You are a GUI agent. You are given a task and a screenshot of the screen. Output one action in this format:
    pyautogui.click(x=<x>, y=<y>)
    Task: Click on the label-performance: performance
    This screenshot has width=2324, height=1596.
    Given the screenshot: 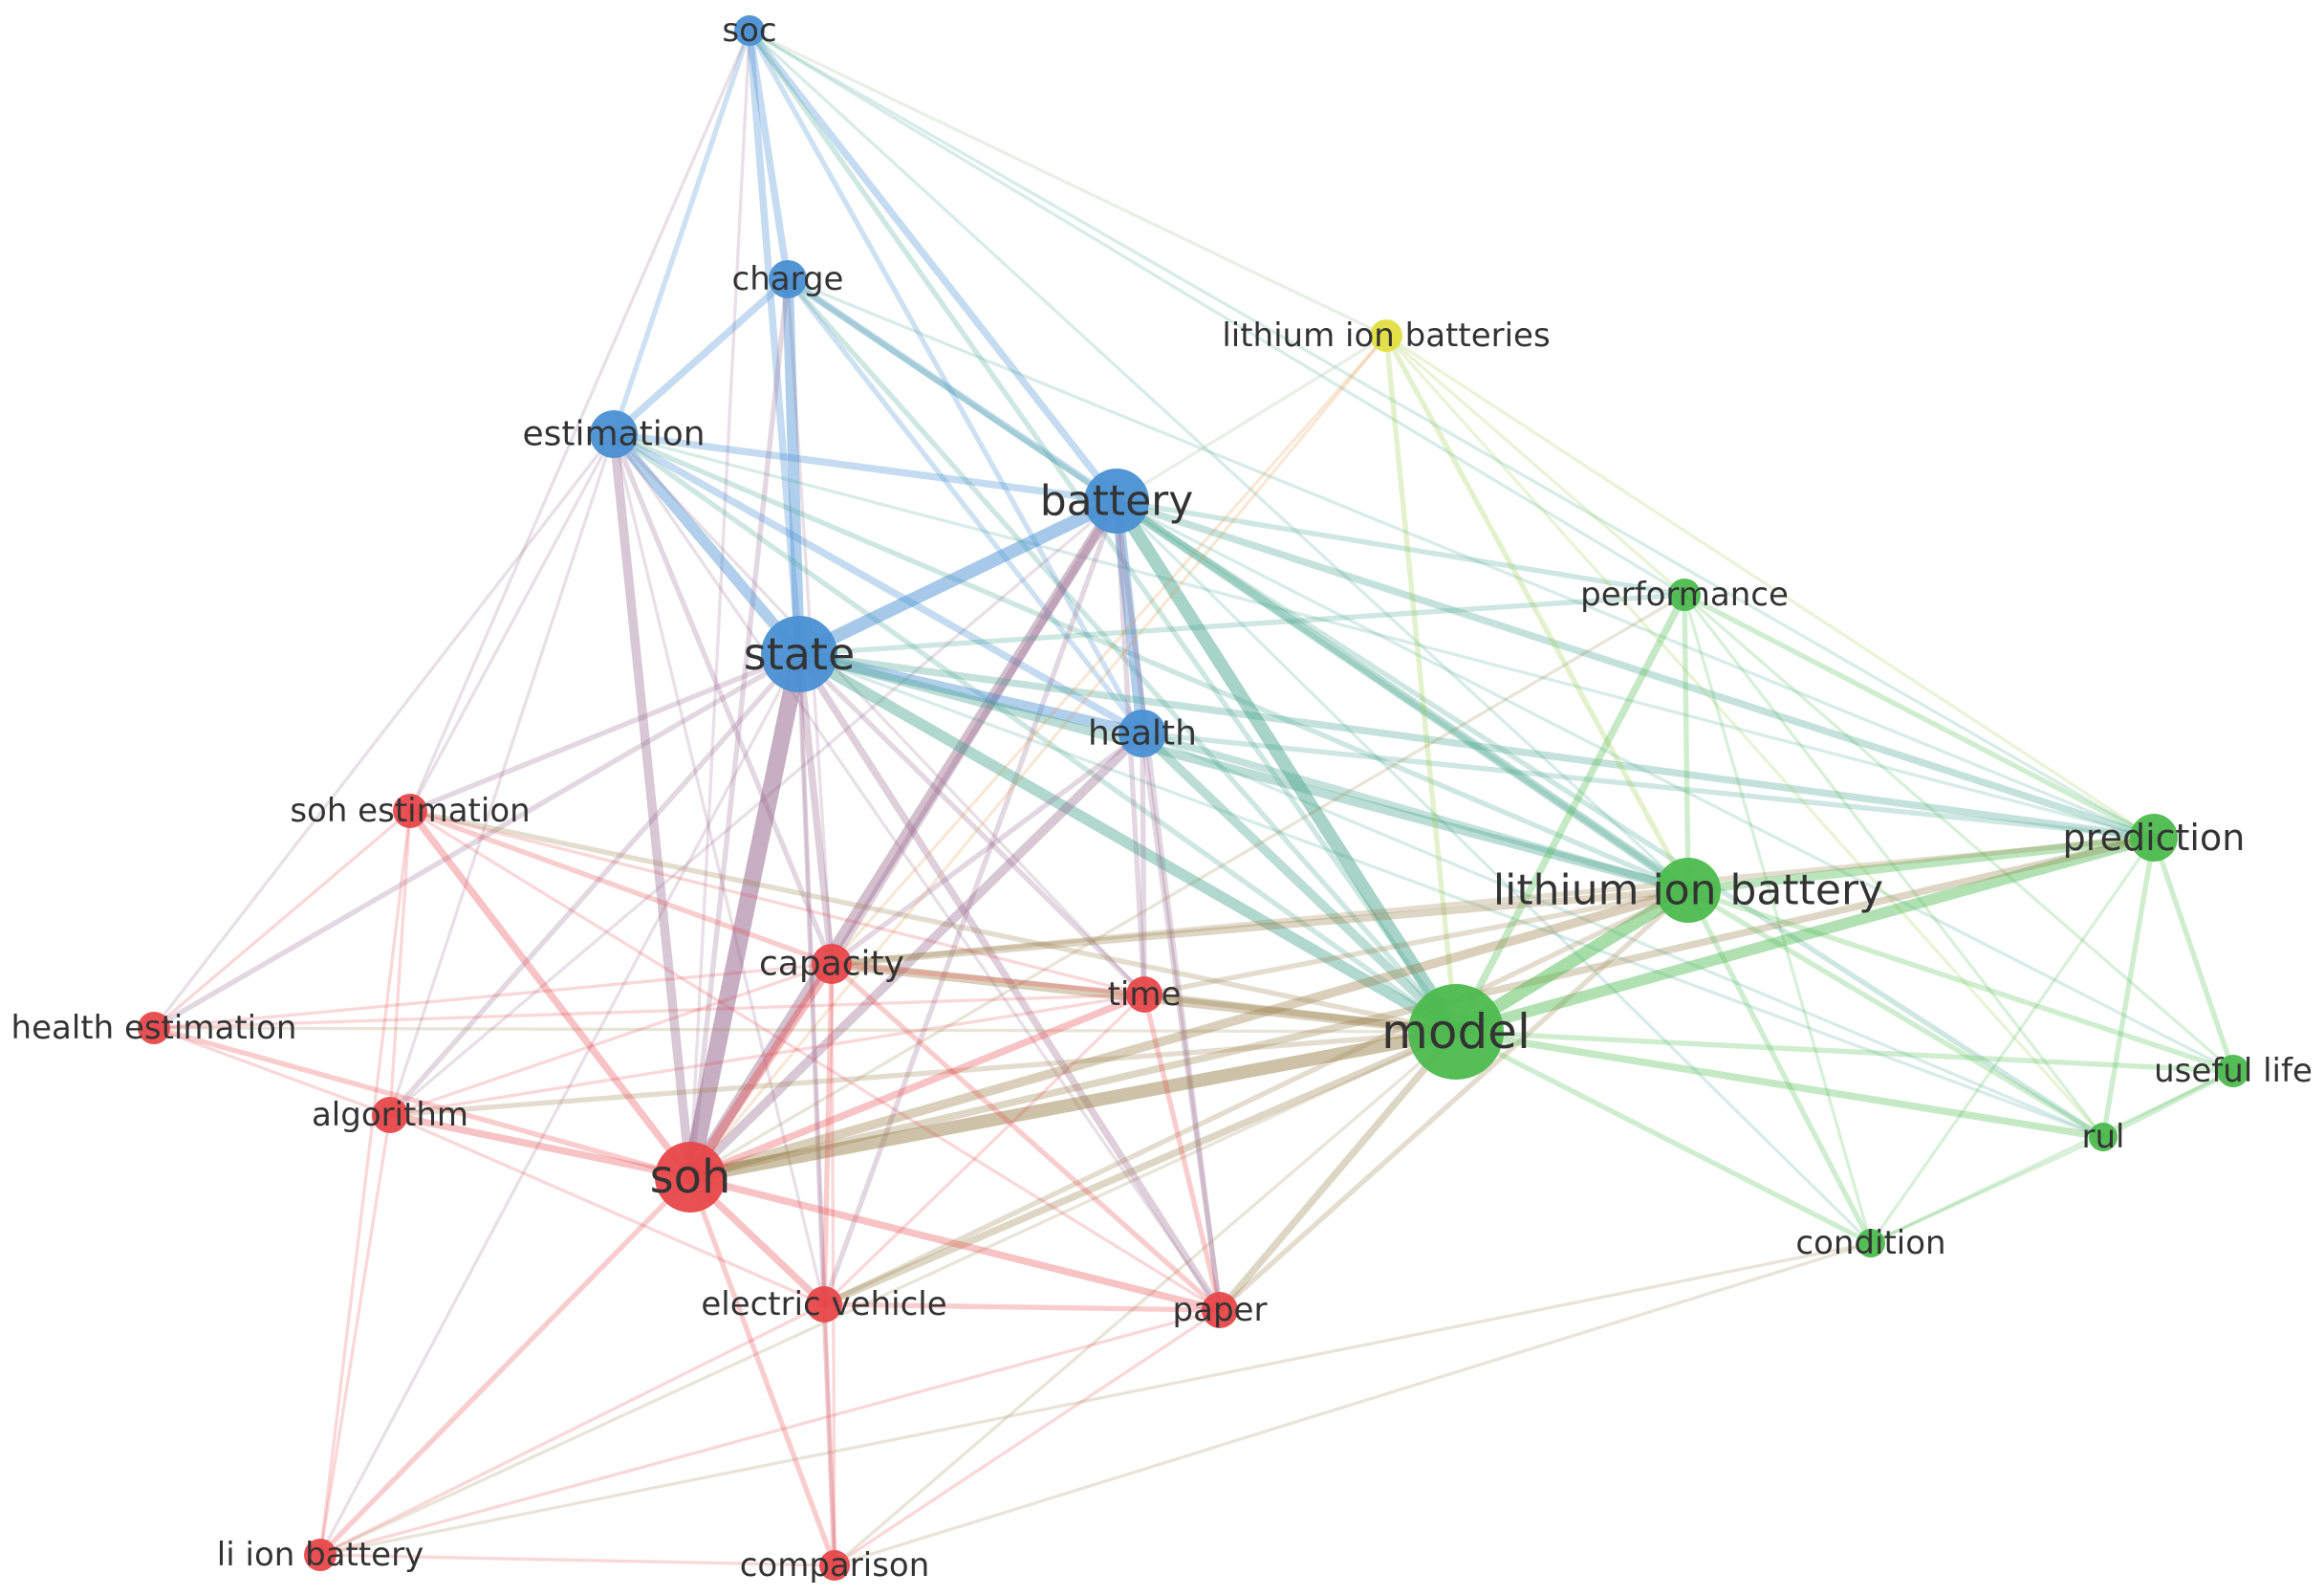 What is the action you would take?
    pyautogui.click(x=1684, y=595)
    